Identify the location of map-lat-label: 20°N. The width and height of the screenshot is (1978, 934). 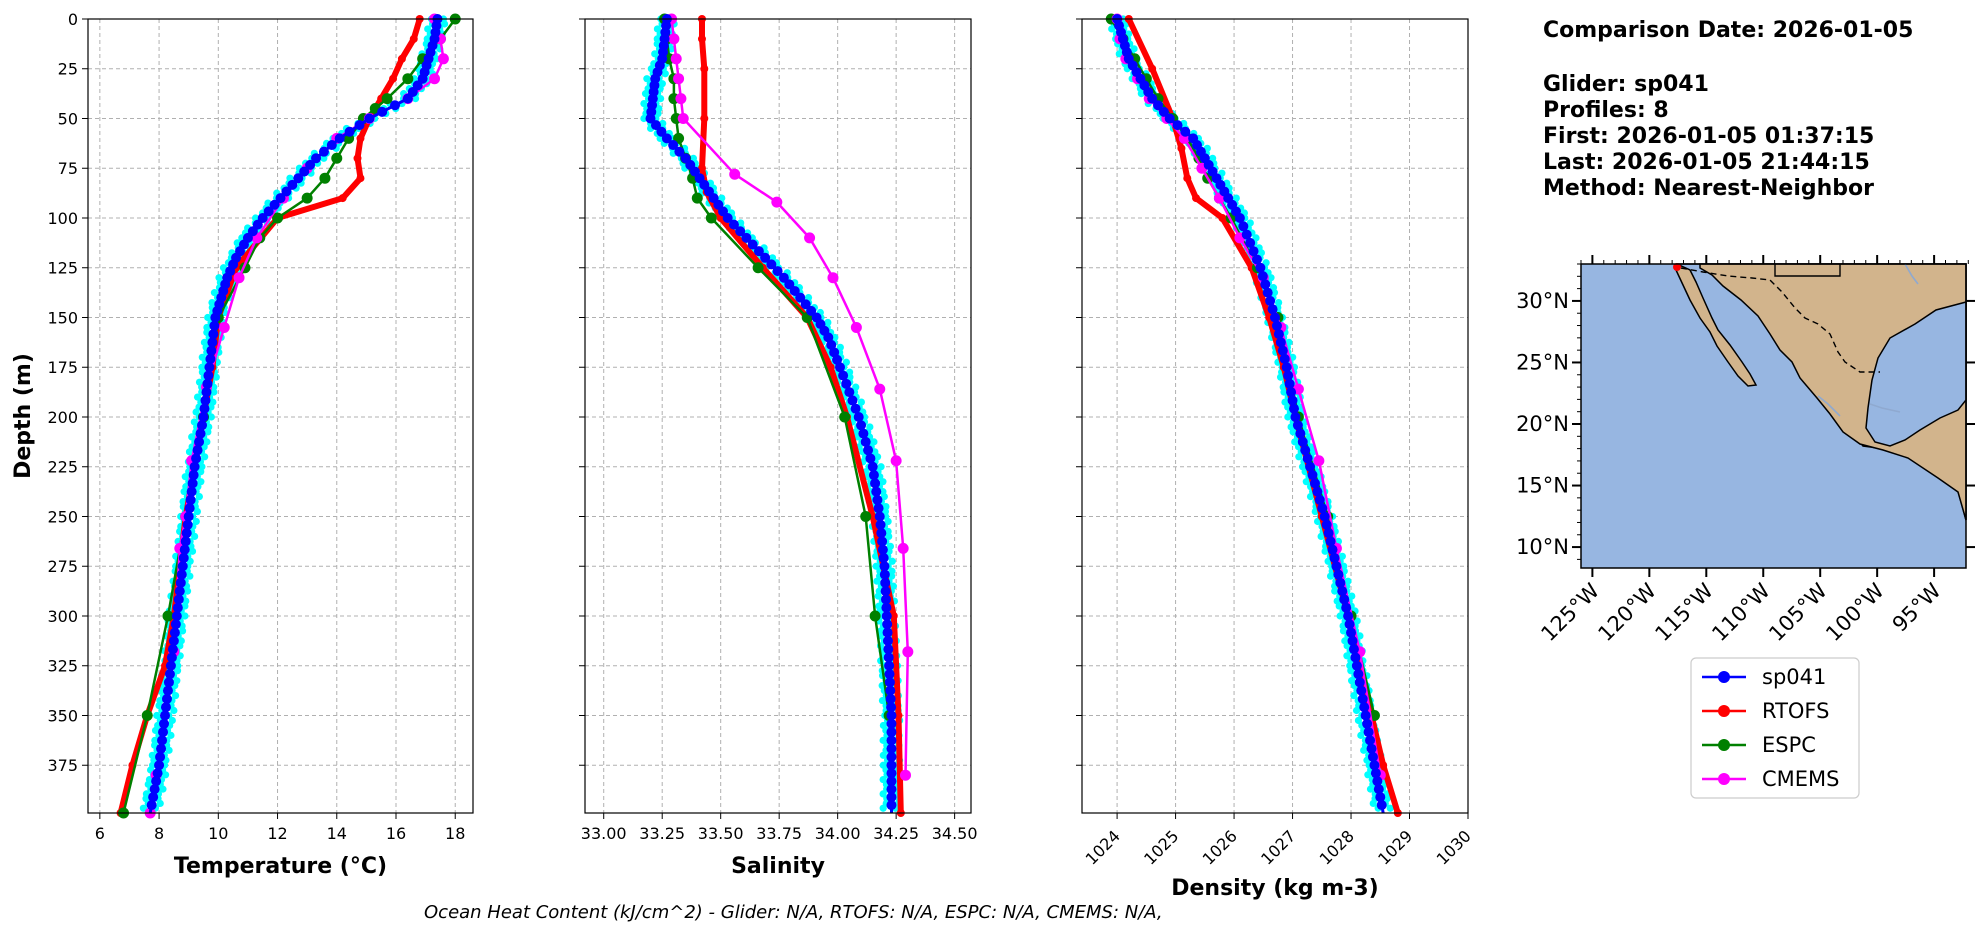
(1542, 424).